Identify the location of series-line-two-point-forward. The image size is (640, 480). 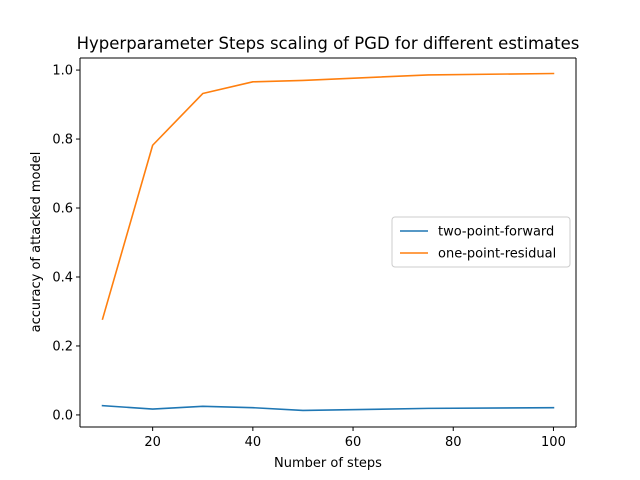
(328, 408).